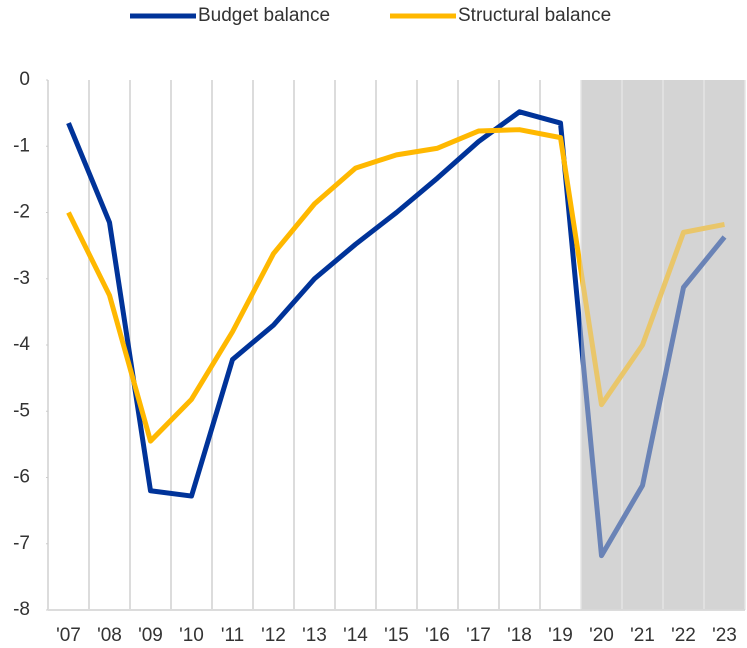 The width and height of the screenshot is (747, 648). I want to click on x-tick-label: '08, so click(109, 635).